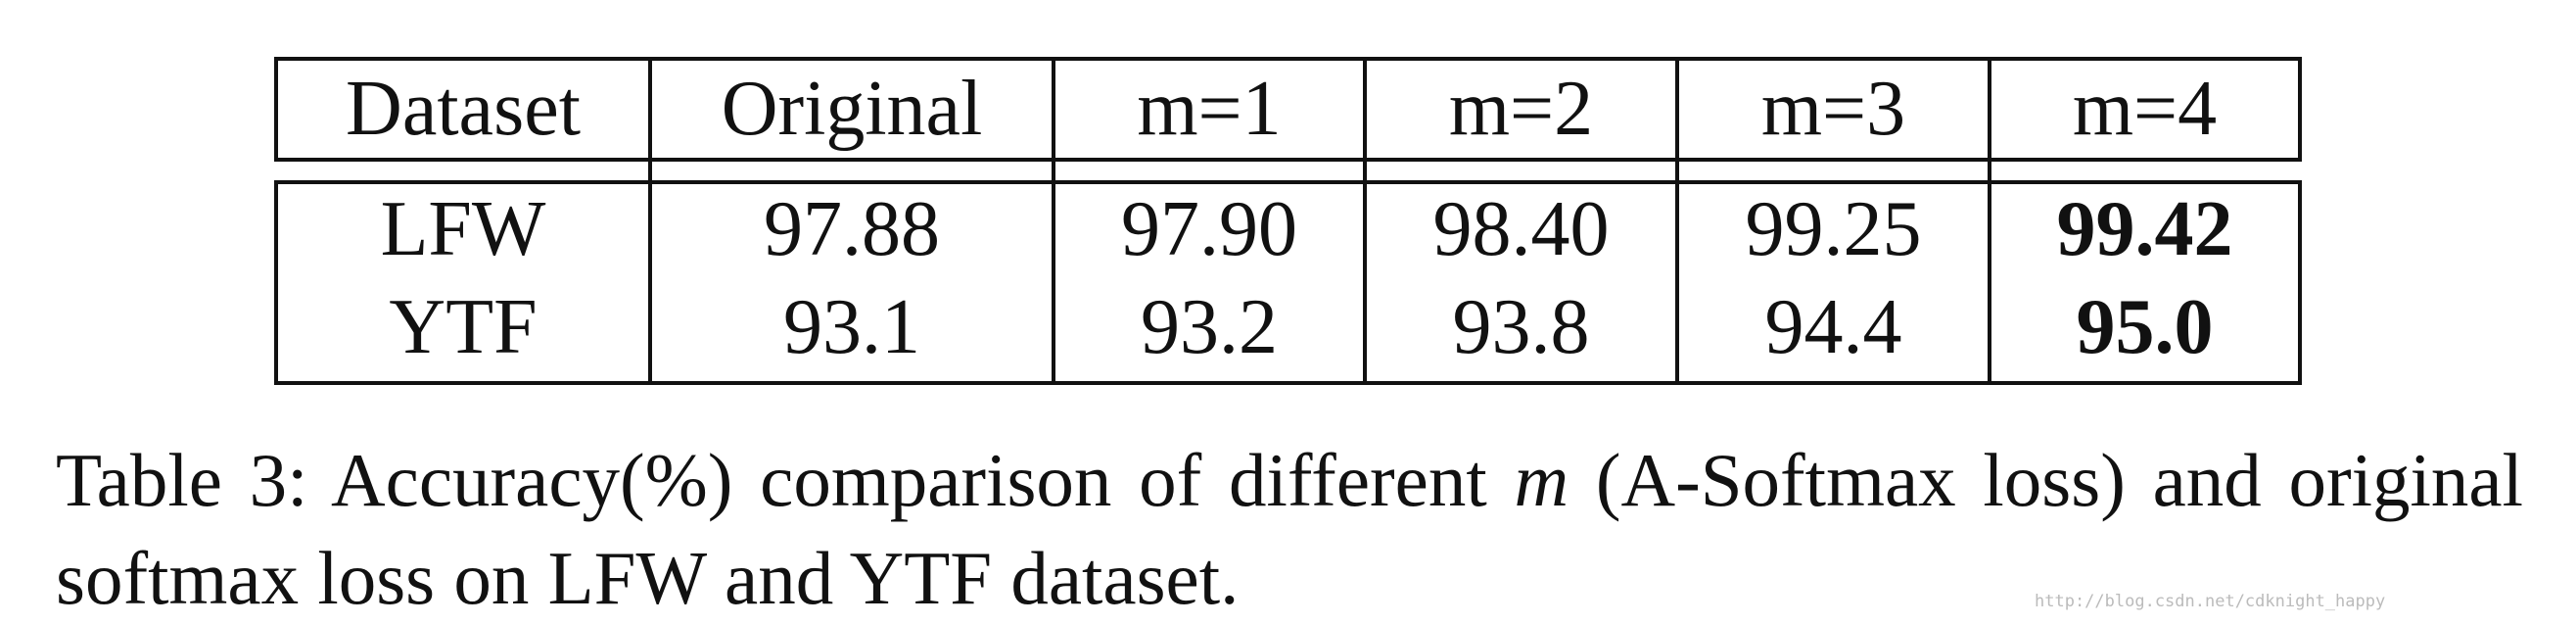 This screenshot has height=625, width=2576. Describe the element at coordinates (852, 229) in the screenshot. I see `body-cell: 97.88` at that location.